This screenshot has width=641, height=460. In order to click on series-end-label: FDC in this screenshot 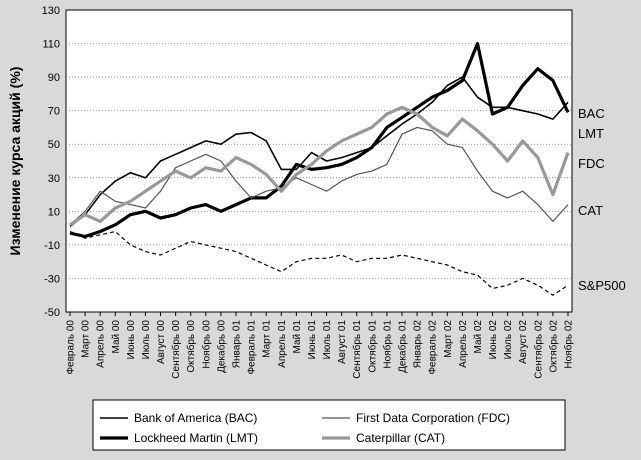, I will do `click(591, 163)`.